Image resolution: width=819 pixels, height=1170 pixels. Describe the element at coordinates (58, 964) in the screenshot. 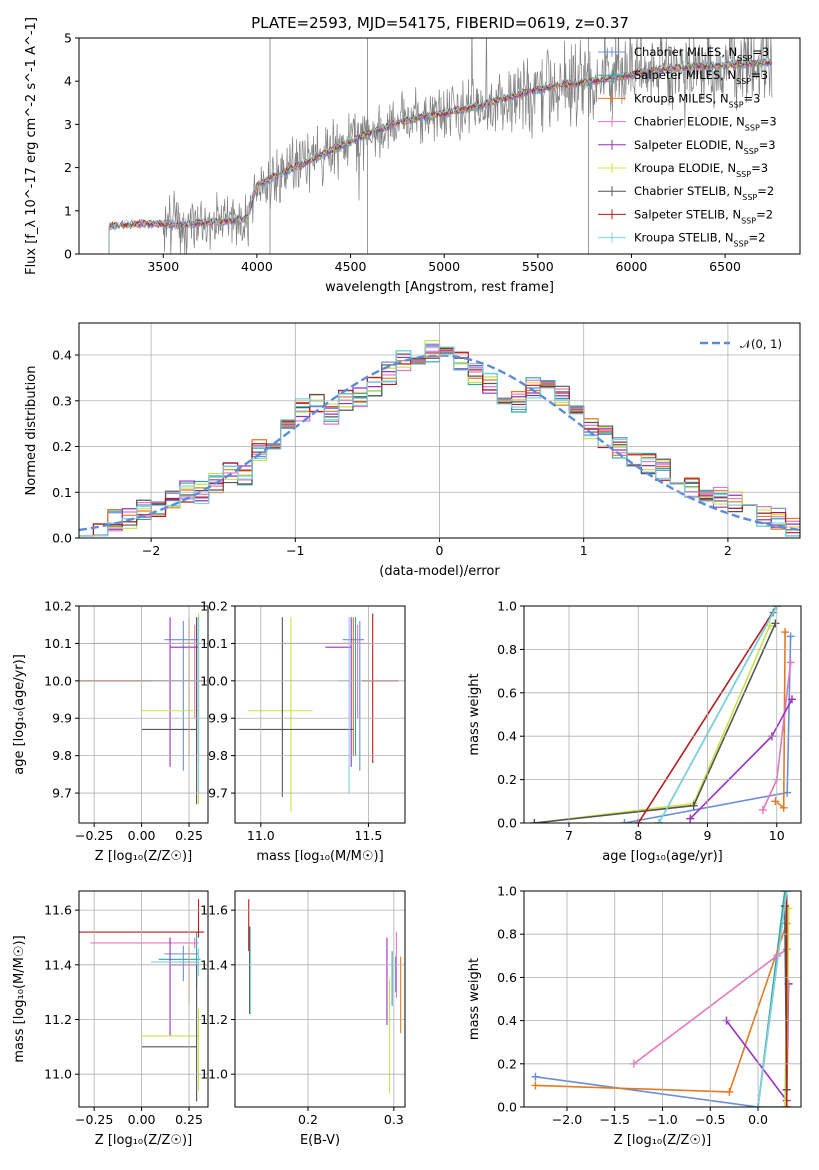

I see `y-tick-label: 11.4` at that location.